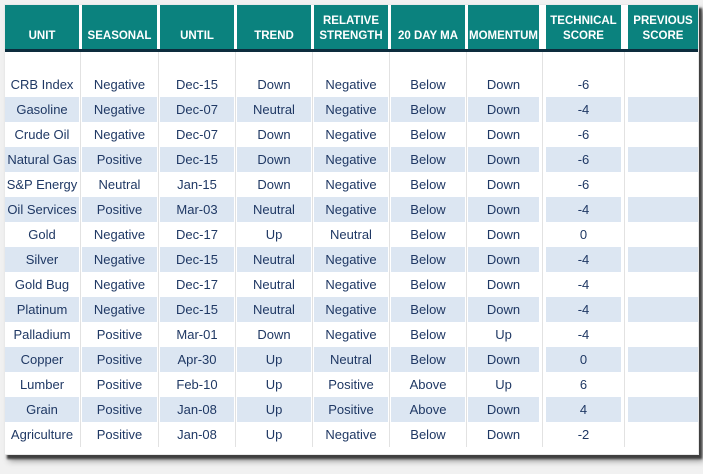 The width and height of the screenshot is (703, 474). Describe the element at coordinates (274, 27) in the screenshot. I see `column-header-trend: TREND` at that location.